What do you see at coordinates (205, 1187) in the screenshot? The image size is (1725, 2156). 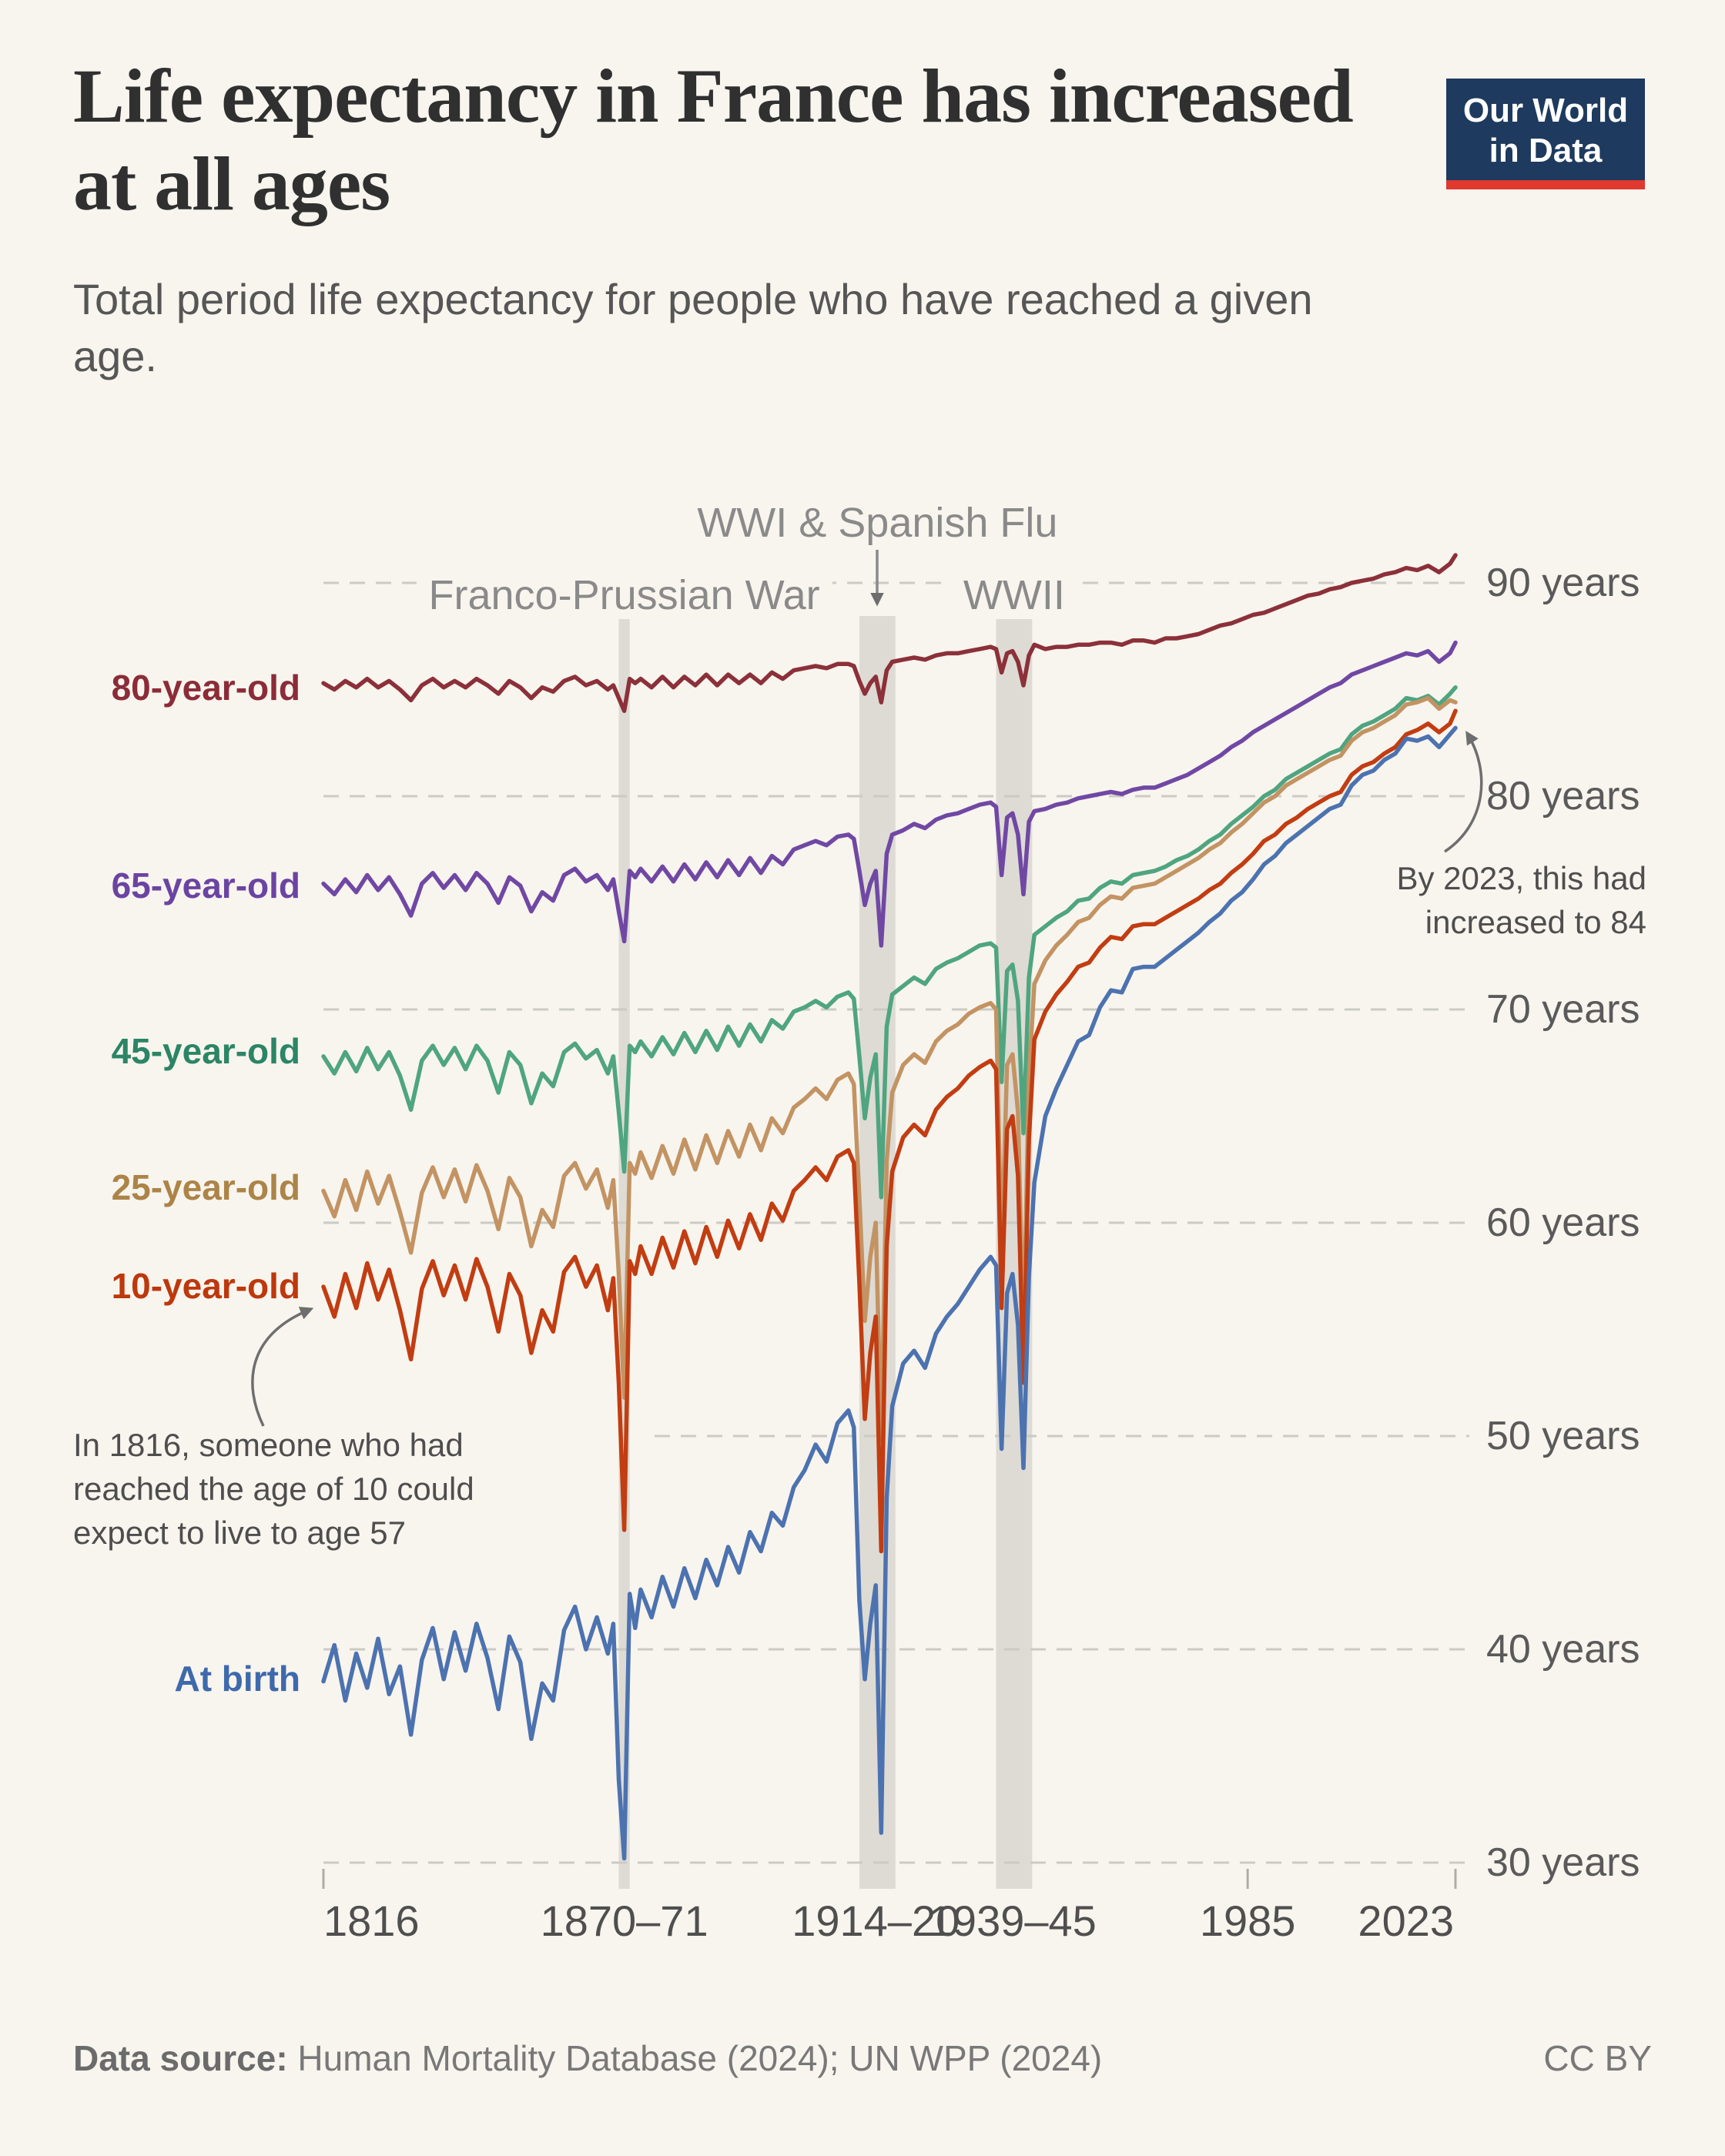 I see `series-label-25-year-old: 25-year-old` at bounding box center [205, 1187].